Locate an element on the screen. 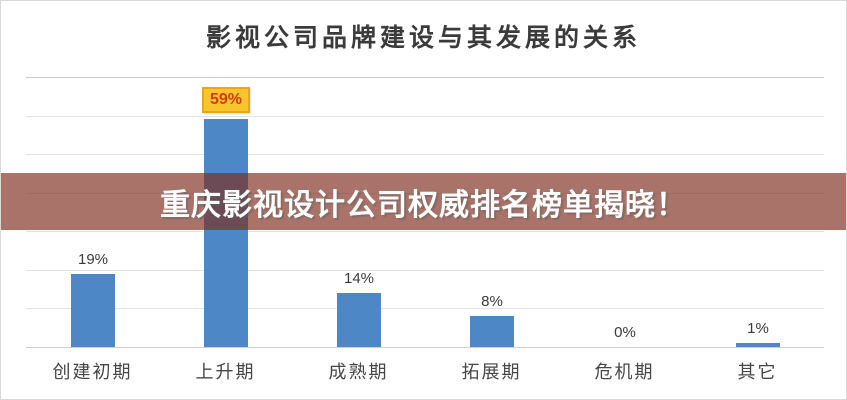  bar-value-label: 8% is located at coordinates (492, 301).